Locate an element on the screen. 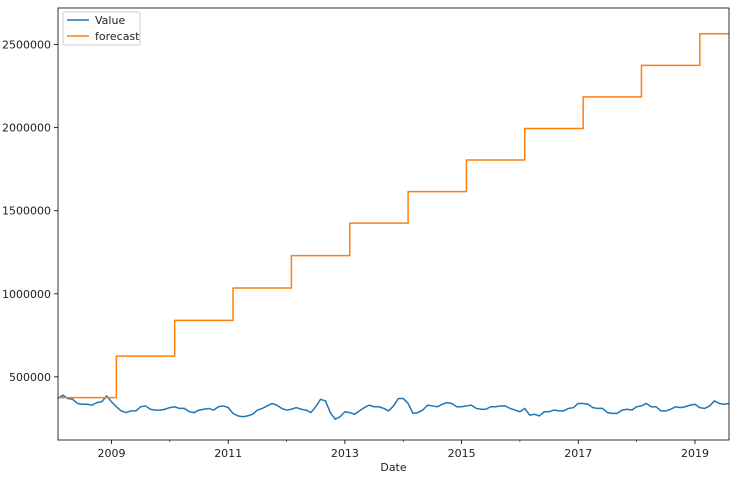 The image size is (734, 480). y-tick-label: 2500000 is located at coordinates (26, 45).